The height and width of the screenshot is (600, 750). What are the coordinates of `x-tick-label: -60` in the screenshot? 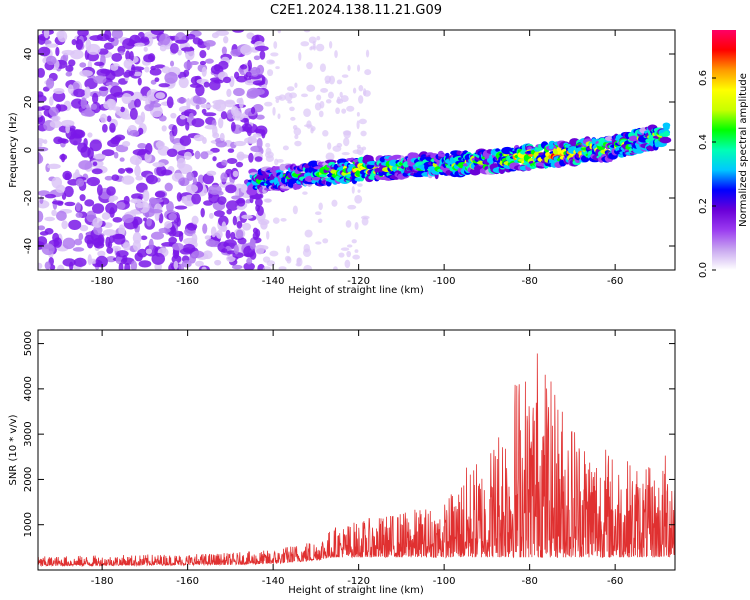 It's located at (615, 281).